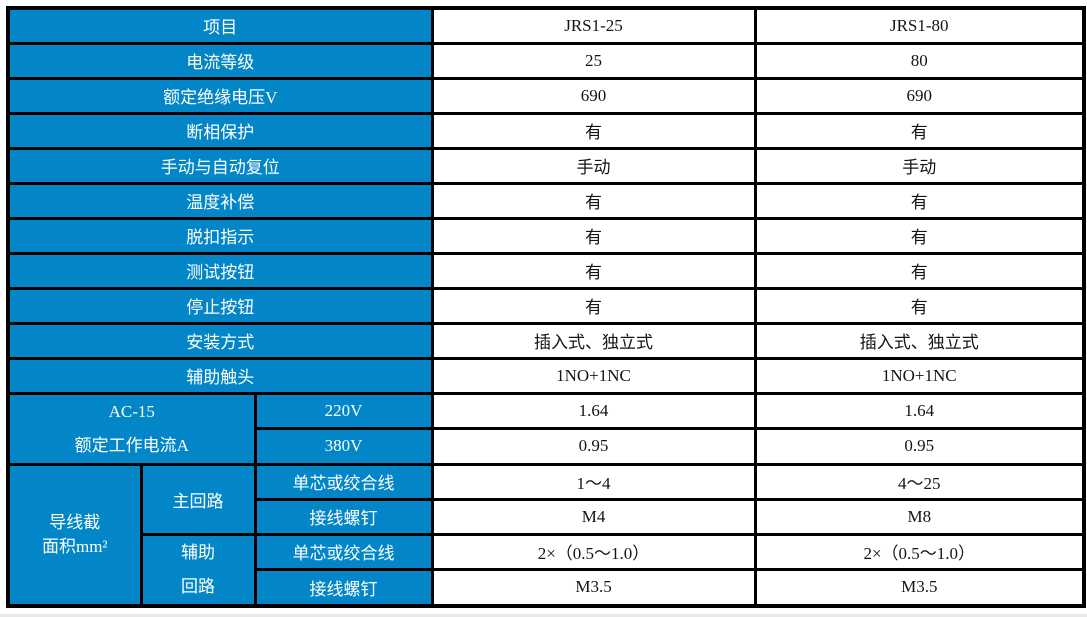  I want to click on value-cell-jrs1-80: 1.64, so click(919, 410).